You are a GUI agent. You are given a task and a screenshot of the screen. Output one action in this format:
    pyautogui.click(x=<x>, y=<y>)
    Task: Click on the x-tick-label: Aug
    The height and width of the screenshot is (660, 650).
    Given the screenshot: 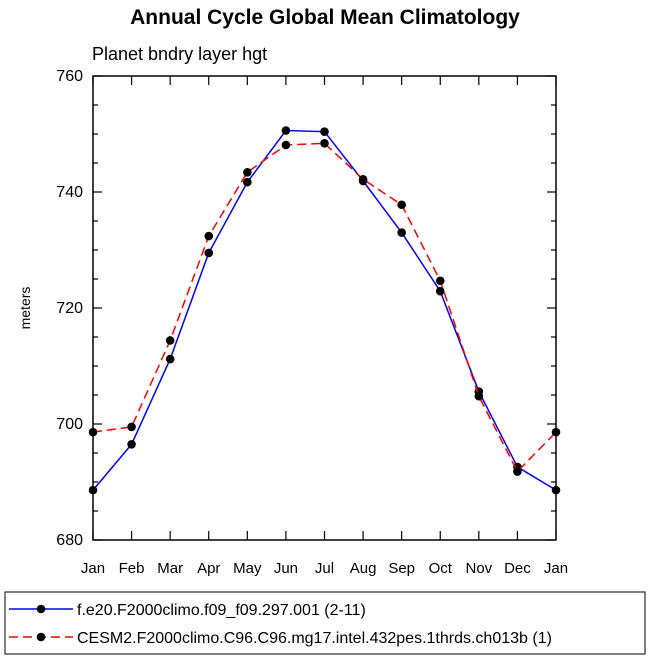 What is the action you would take?
    pyautogui.click(x=363, y=568)
    